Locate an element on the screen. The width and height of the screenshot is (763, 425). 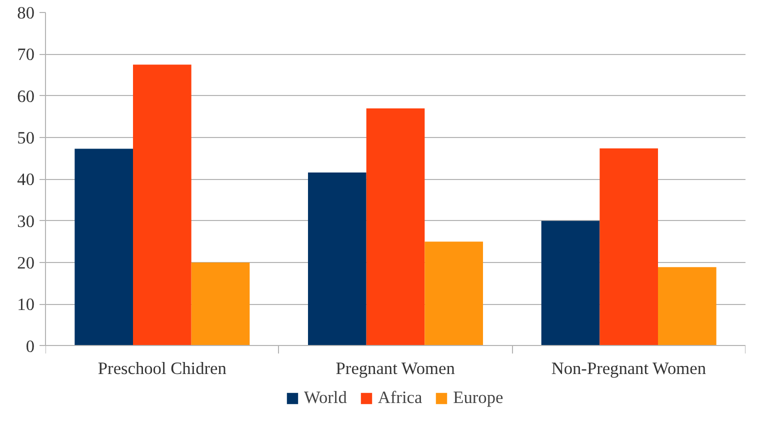
y-tick-label: 50 is located at coordinates (25, 138).